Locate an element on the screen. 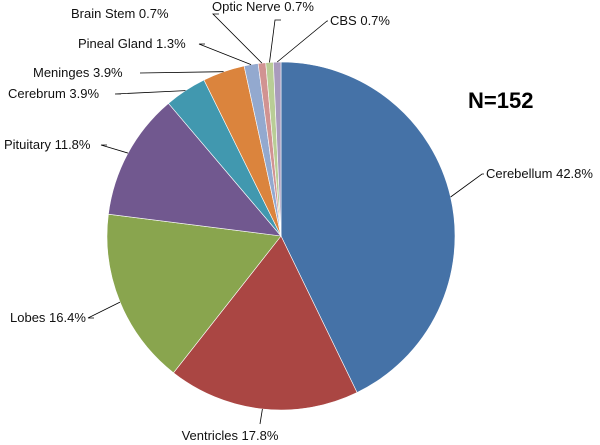 The image size is (600, 445). leader-line-cerebellum is located at coordinates (467, 185).